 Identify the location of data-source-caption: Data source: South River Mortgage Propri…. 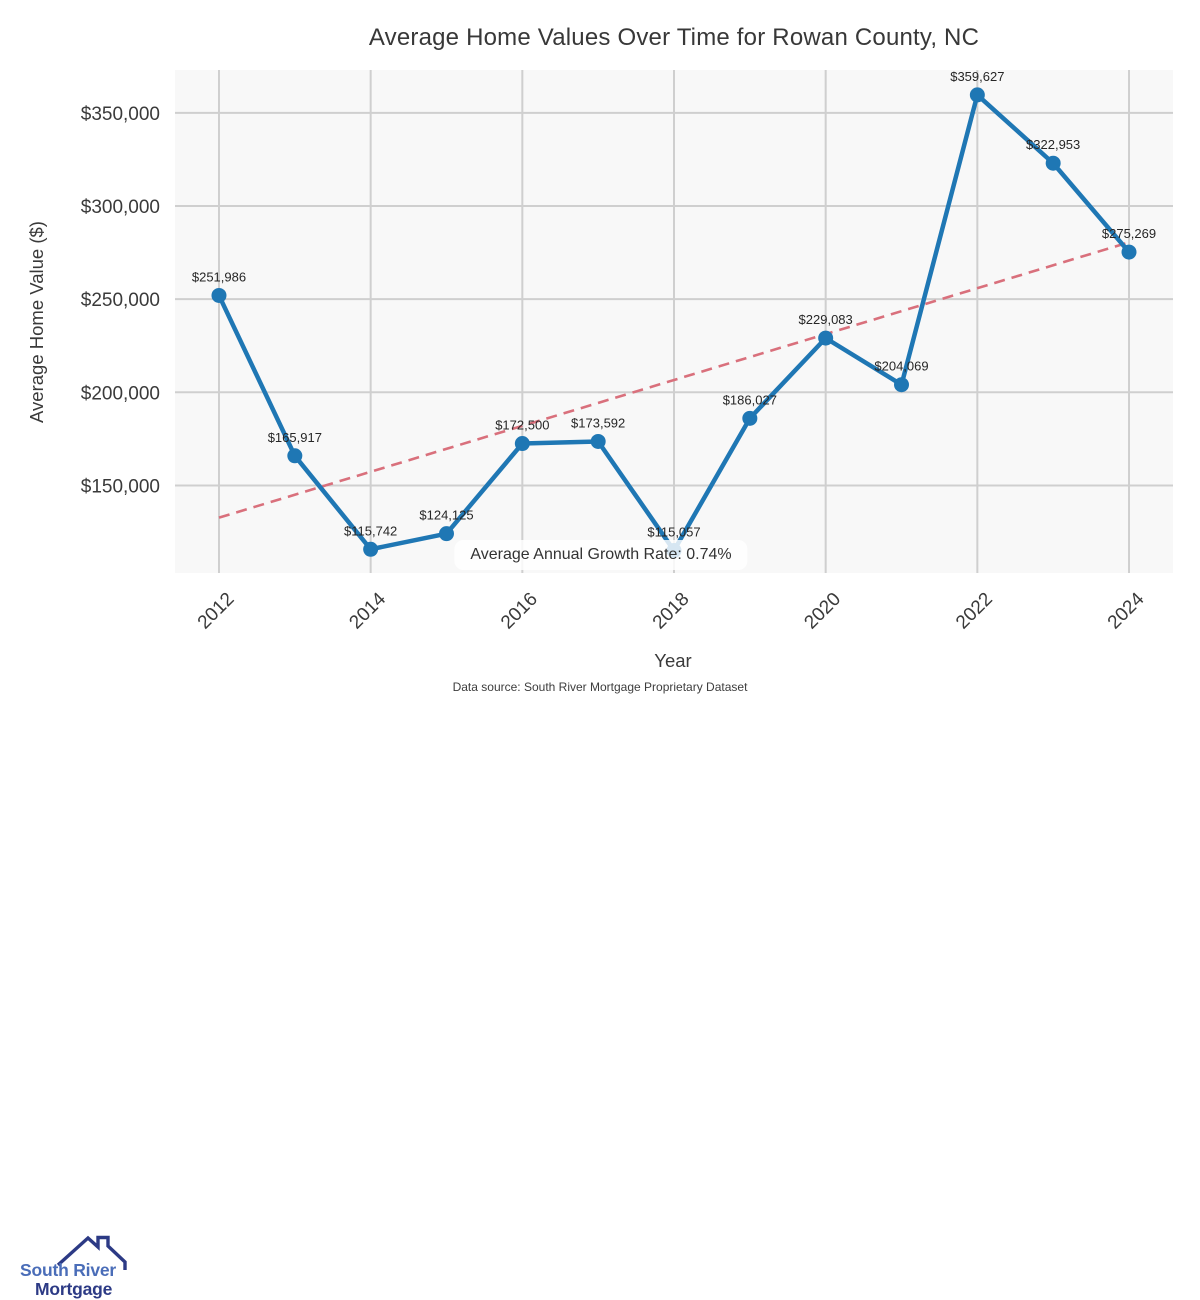
(600, 687).